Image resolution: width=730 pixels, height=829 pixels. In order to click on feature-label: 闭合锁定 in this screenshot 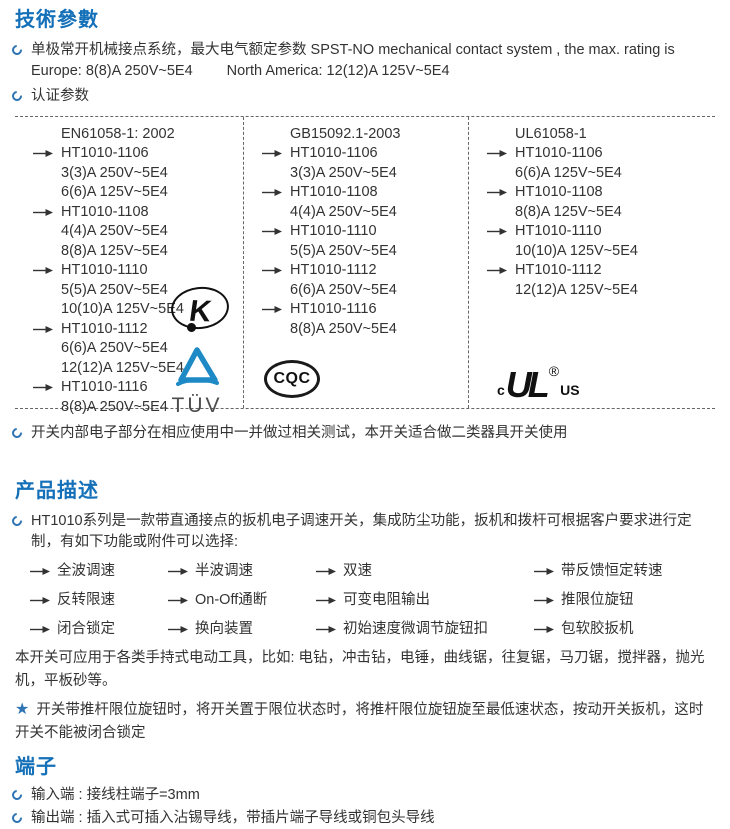, I will do `click(86, 629)`.